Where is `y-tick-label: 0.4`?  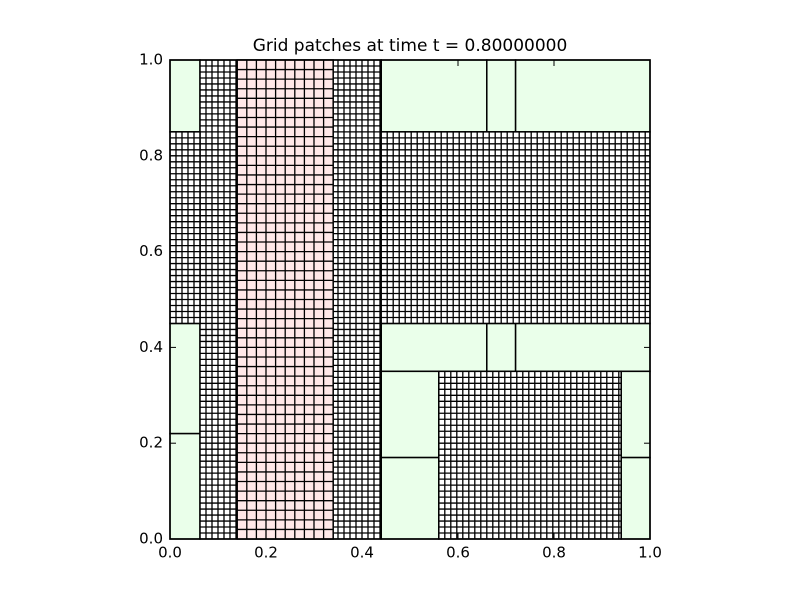 y-tick-label: 0.4 is located at coordinates (151, 347).